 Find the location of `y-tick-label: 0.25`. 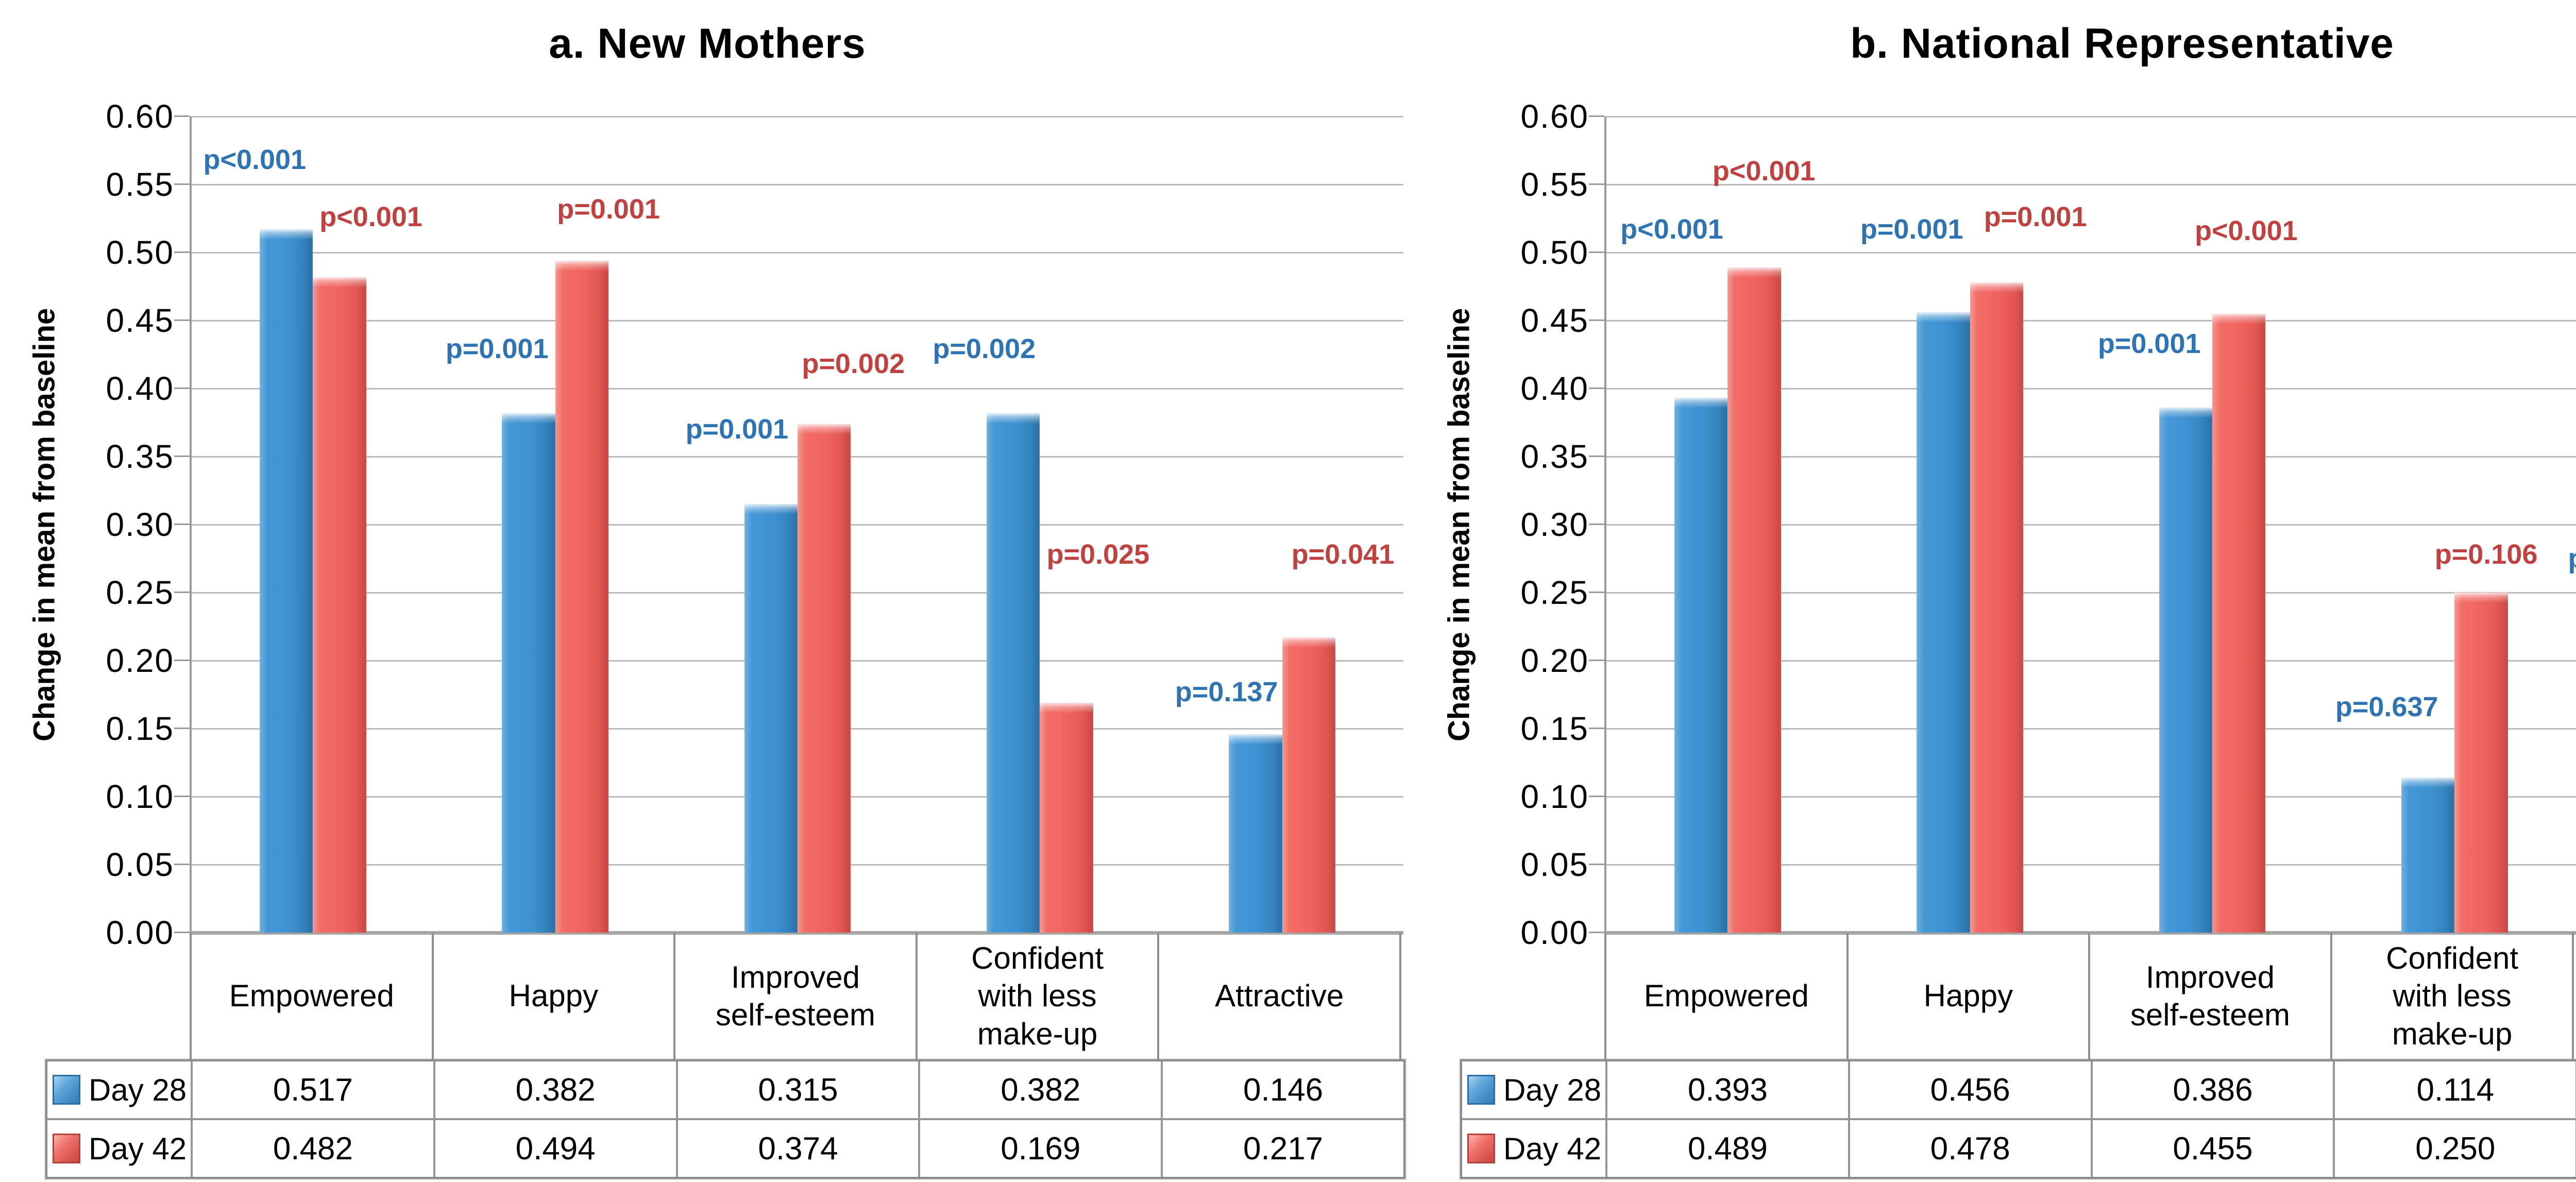

y-tick-label: 0.25 is located at coordinates (140, 592).